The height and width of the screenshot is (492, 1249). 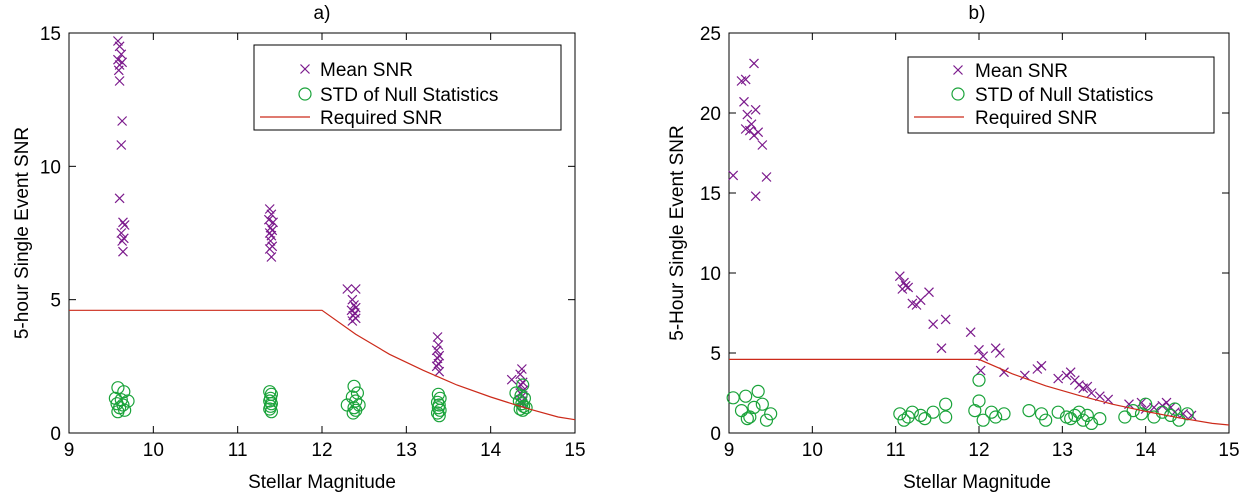 I want to click on legend-item-mean-b: Mean SNR, so click(x=1010, y=71).